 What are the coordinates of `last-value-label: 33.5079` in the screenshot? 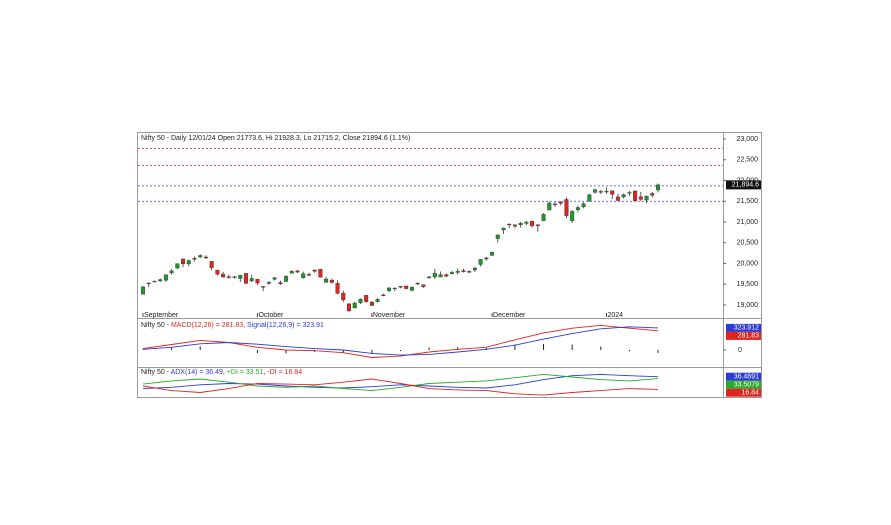 It's located at (746, 385).